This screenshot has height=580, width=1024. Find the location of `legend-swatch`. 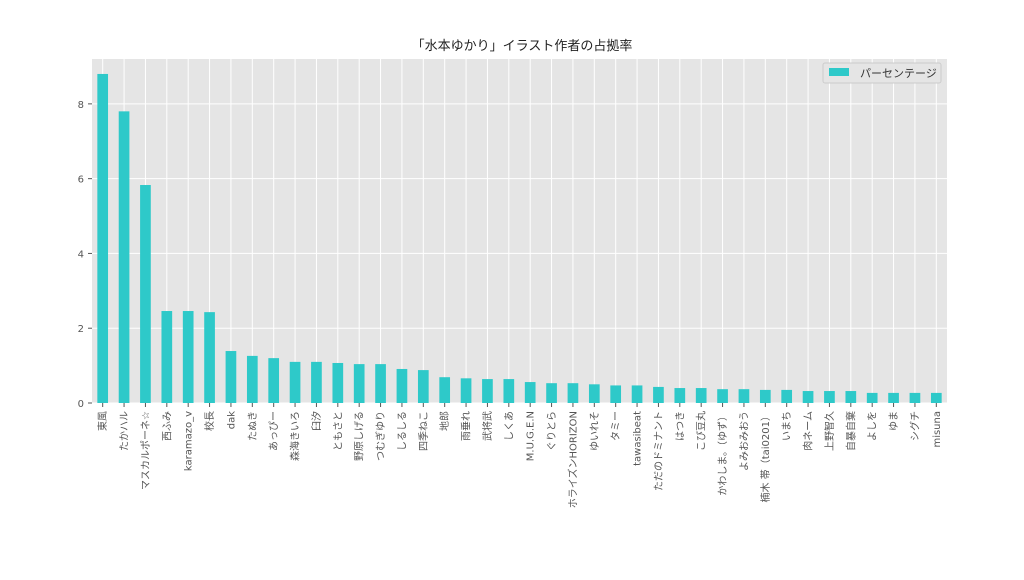

legend-swatch is located at coordinates (839, 72).